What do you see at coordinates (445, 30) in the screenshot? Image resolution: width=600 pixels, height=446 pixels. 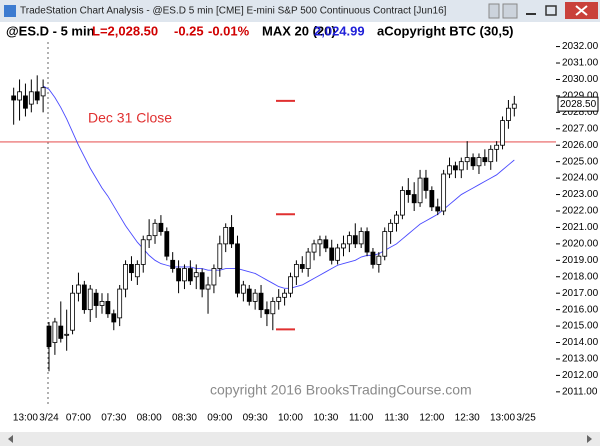 I see `study2: aCopyright BTC (30,5)` at bounding box center [445, 30].